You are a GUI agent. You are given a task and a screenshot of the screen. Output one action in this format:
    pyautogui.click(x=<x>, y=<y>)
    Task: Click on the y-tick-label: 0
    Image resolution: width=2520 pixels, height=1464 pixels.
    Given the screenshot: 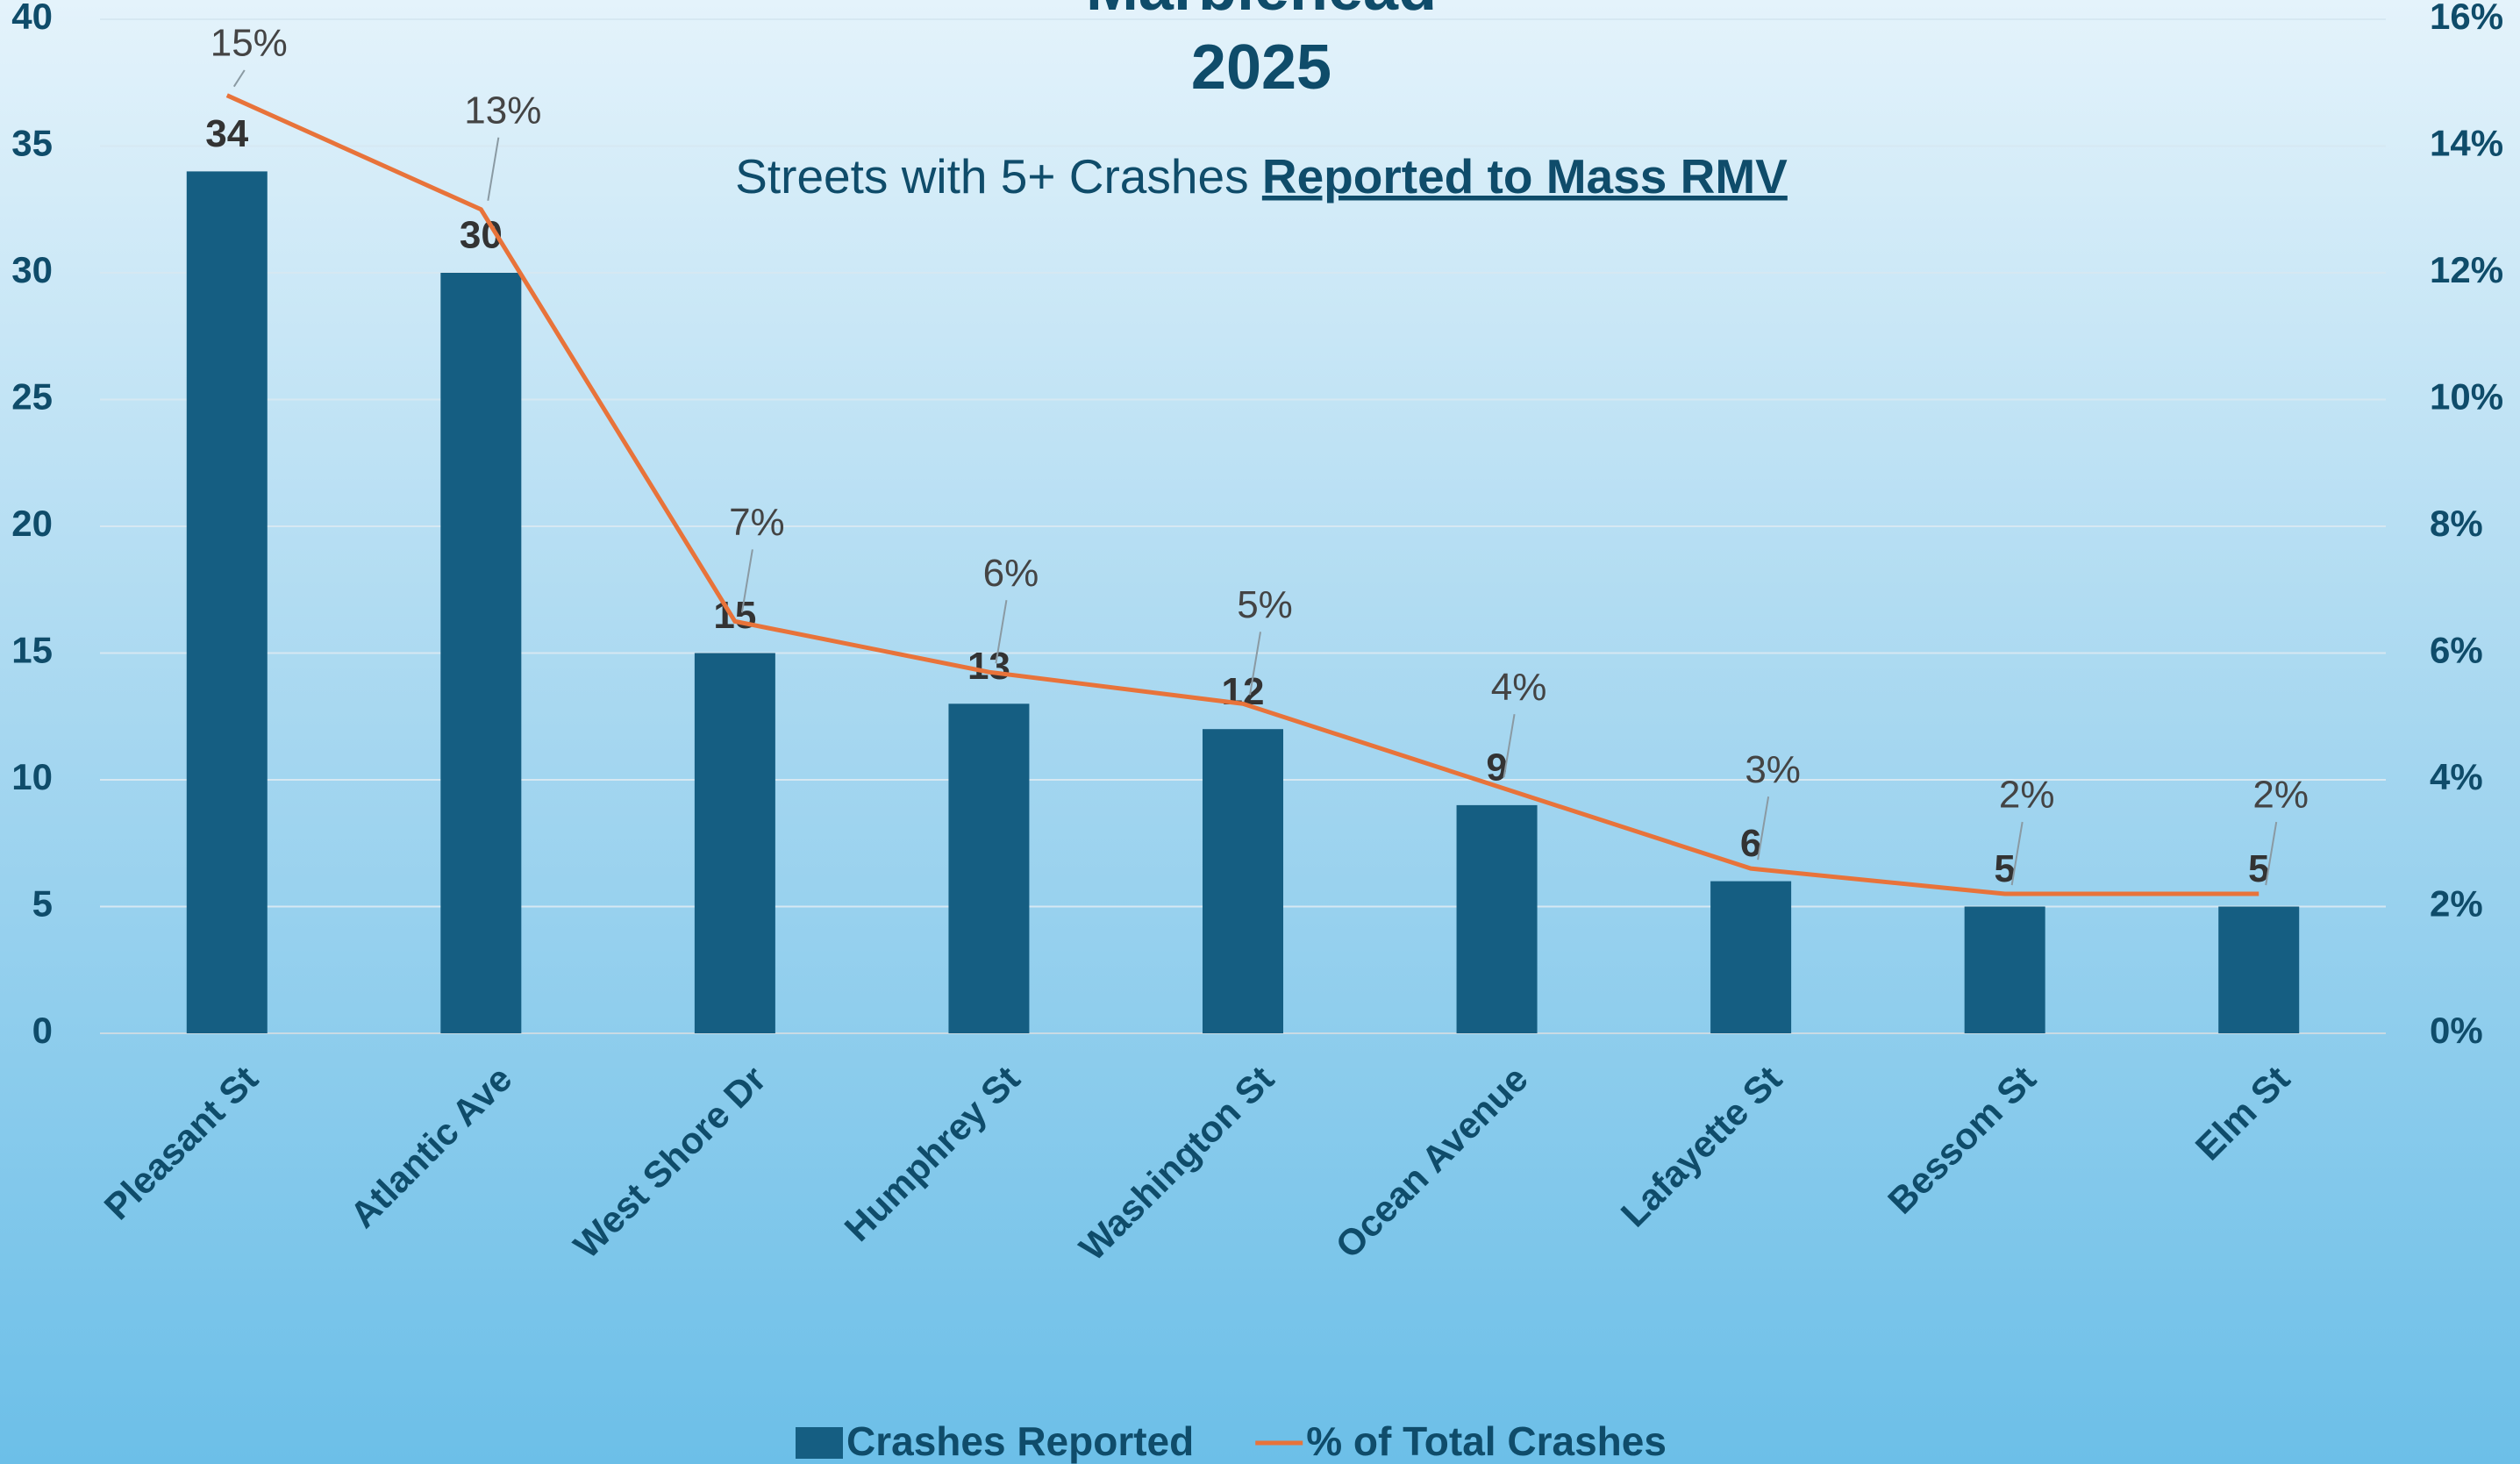 What is the action you would take?
    pyautogui.click(x=42, y=1030)
    